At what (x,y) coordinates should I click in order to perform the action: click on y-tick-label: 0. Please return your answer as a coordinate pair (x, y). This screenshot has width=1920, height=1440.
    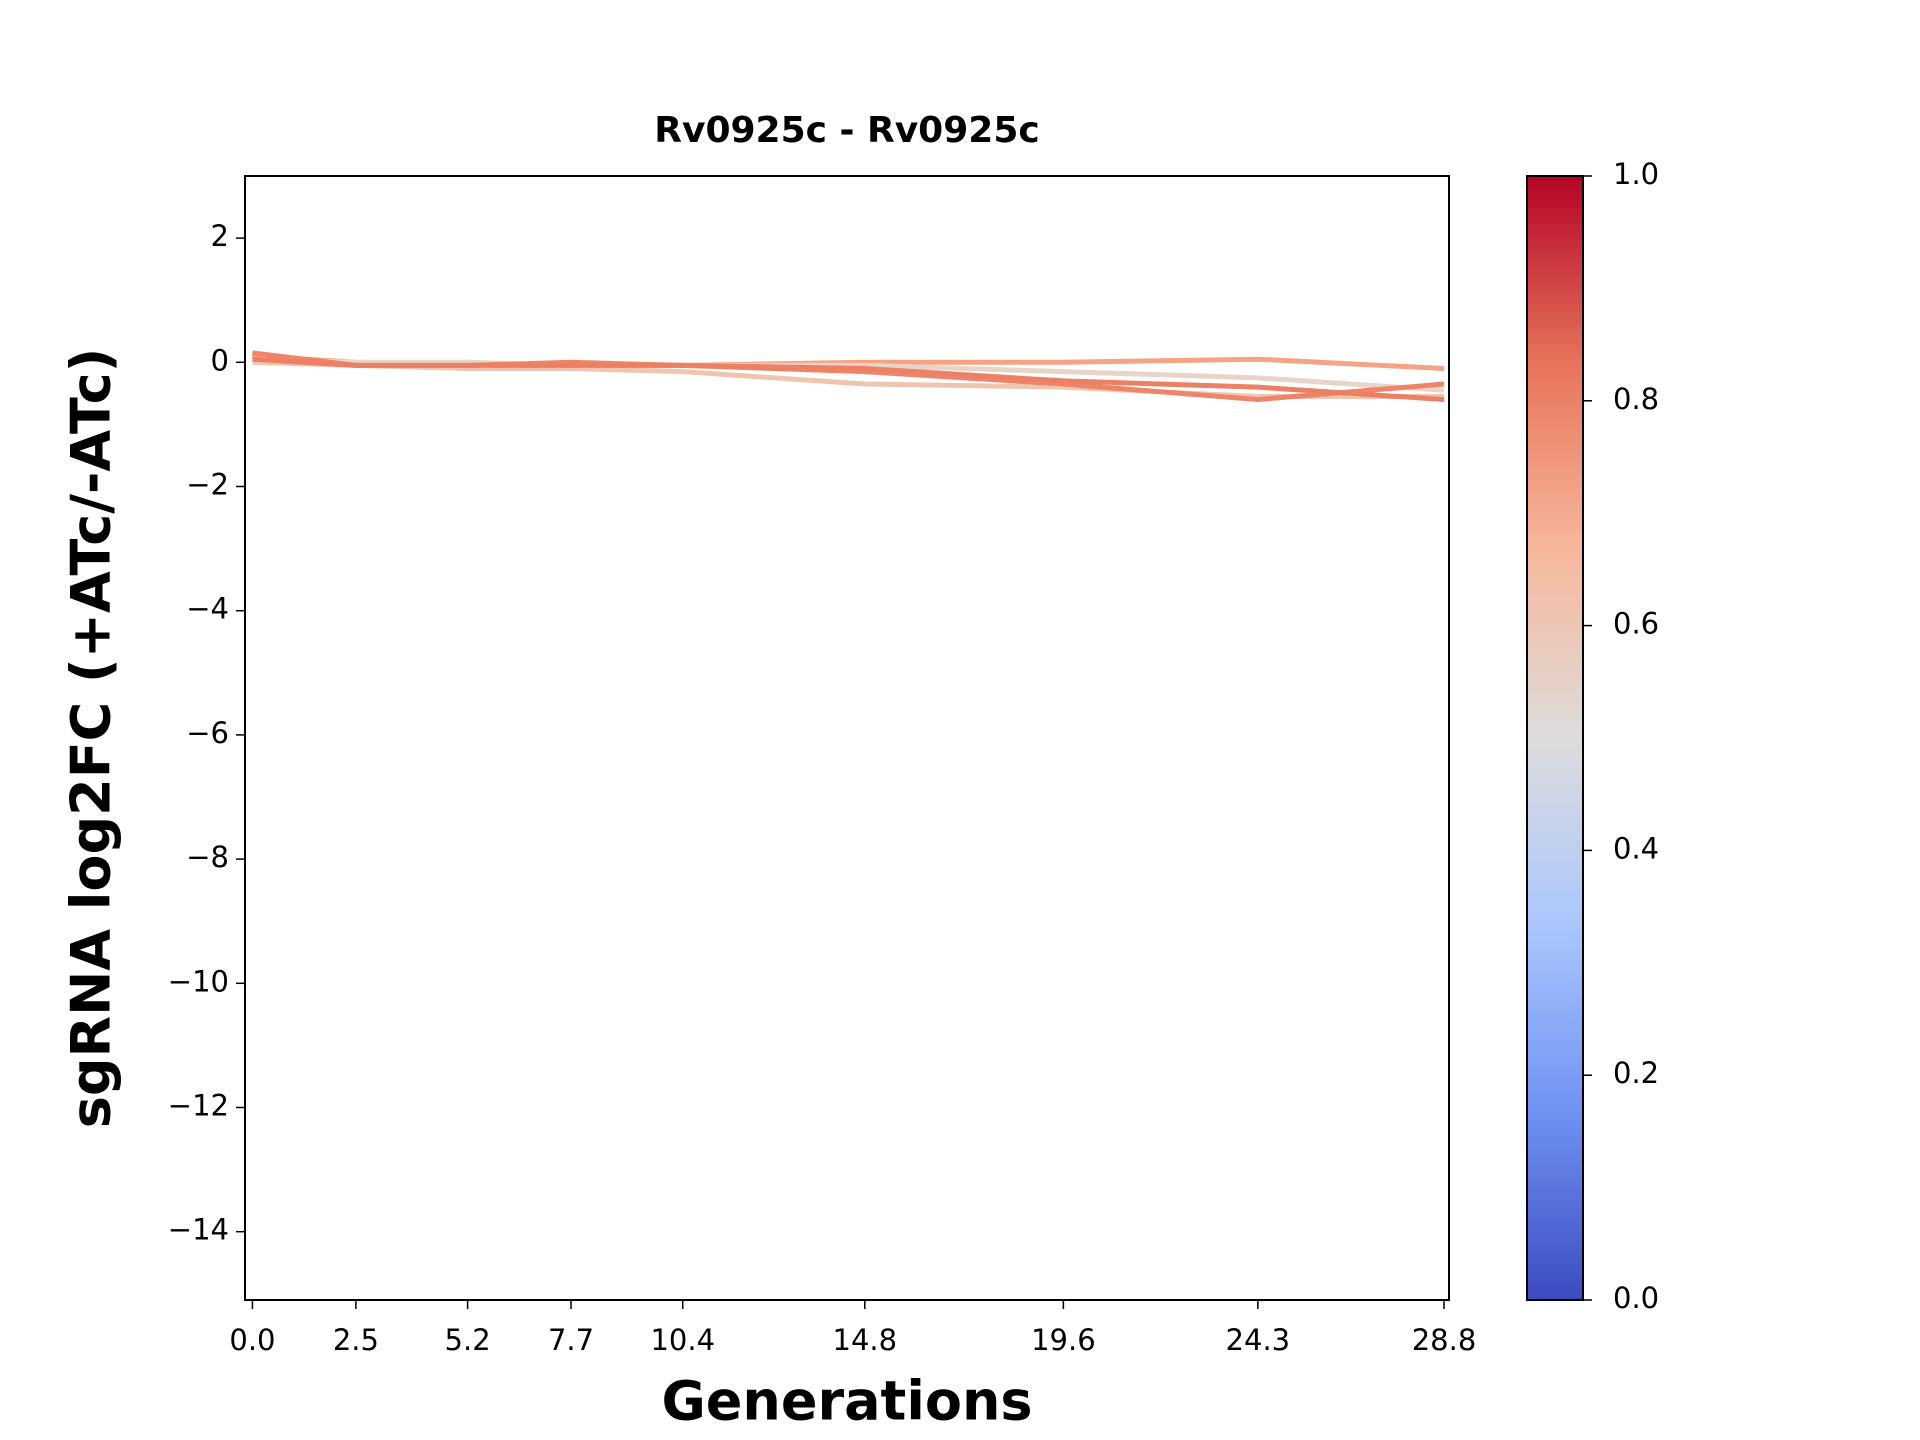
    Looking at the image, I should click on (220, 360).